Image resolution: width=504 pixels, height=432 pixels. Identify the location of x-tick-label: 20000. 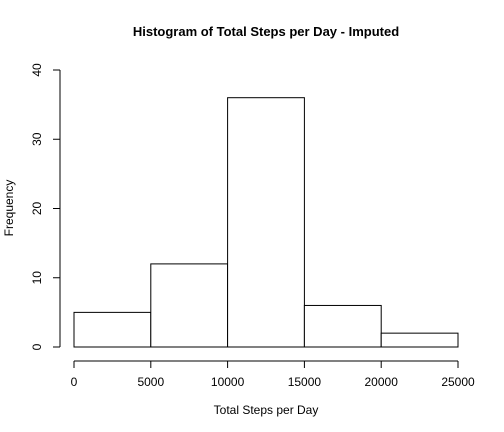
(382, 382).